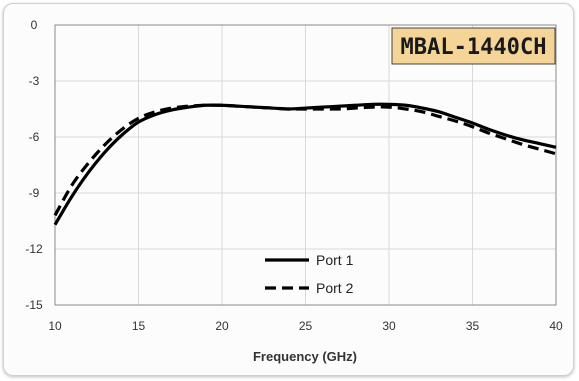 This screenshot has width=579, height=381. I want to click on x-tick-label-3: 25, so click(306, 326).